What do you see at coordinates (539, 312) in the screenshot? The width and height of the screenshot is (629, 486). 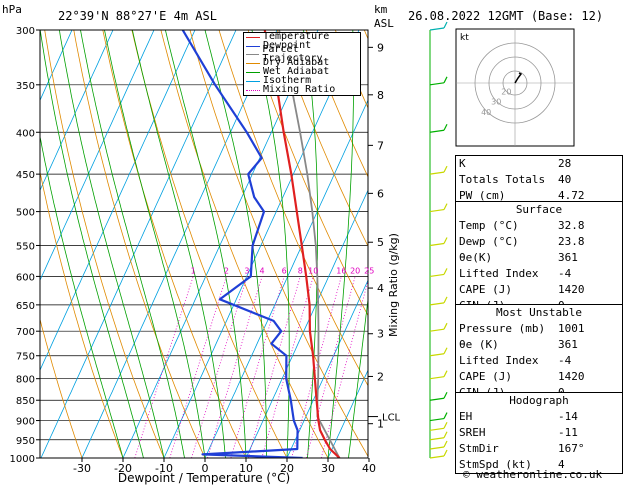 I see `most-unstable-title: Most Unstable` at bounding box center [539, 312].